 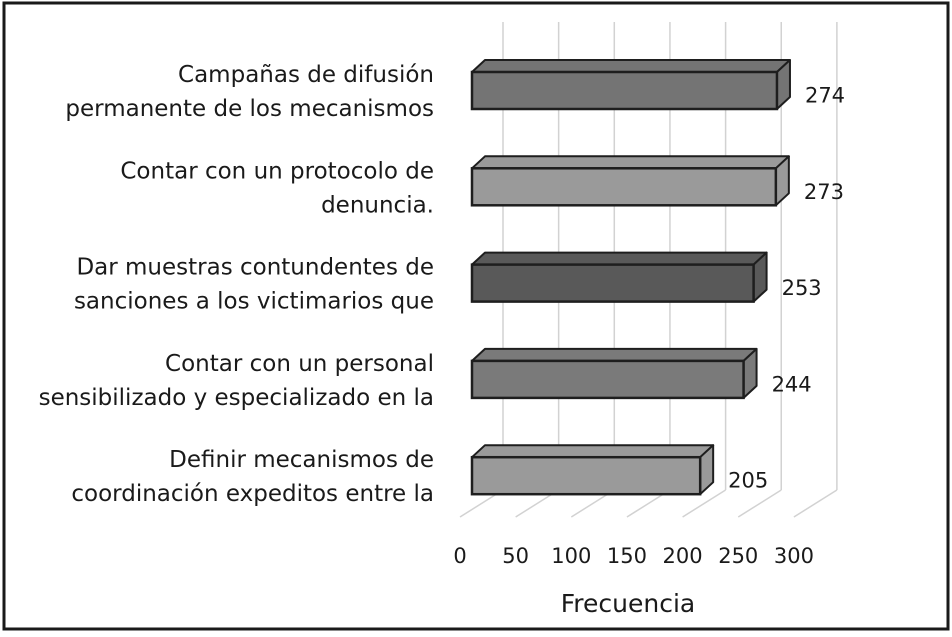 I want to click on category-label: permanente de los mecanismos, so click(x=249, y=109).